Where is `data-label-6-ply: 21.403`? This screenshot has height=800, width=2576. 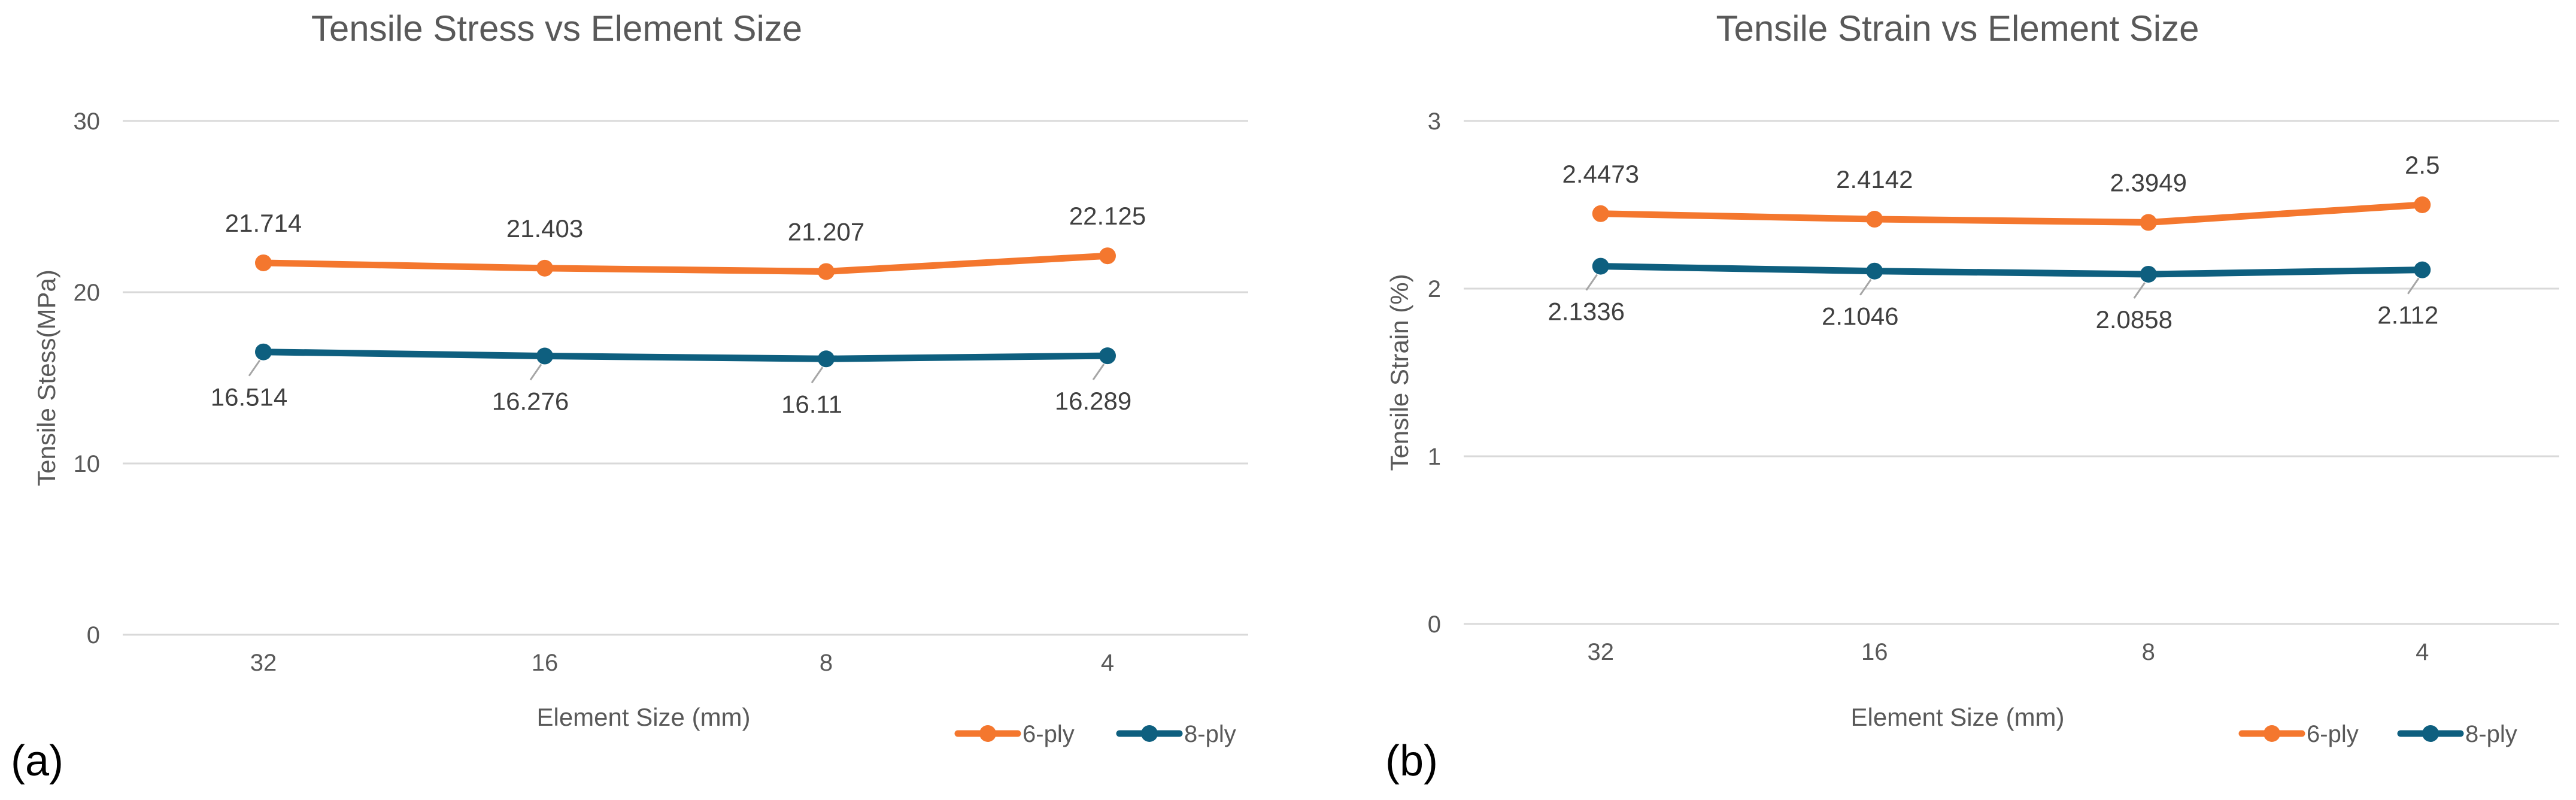 data-label-6-ply: 21.403 is located at coordinates (544, 228).